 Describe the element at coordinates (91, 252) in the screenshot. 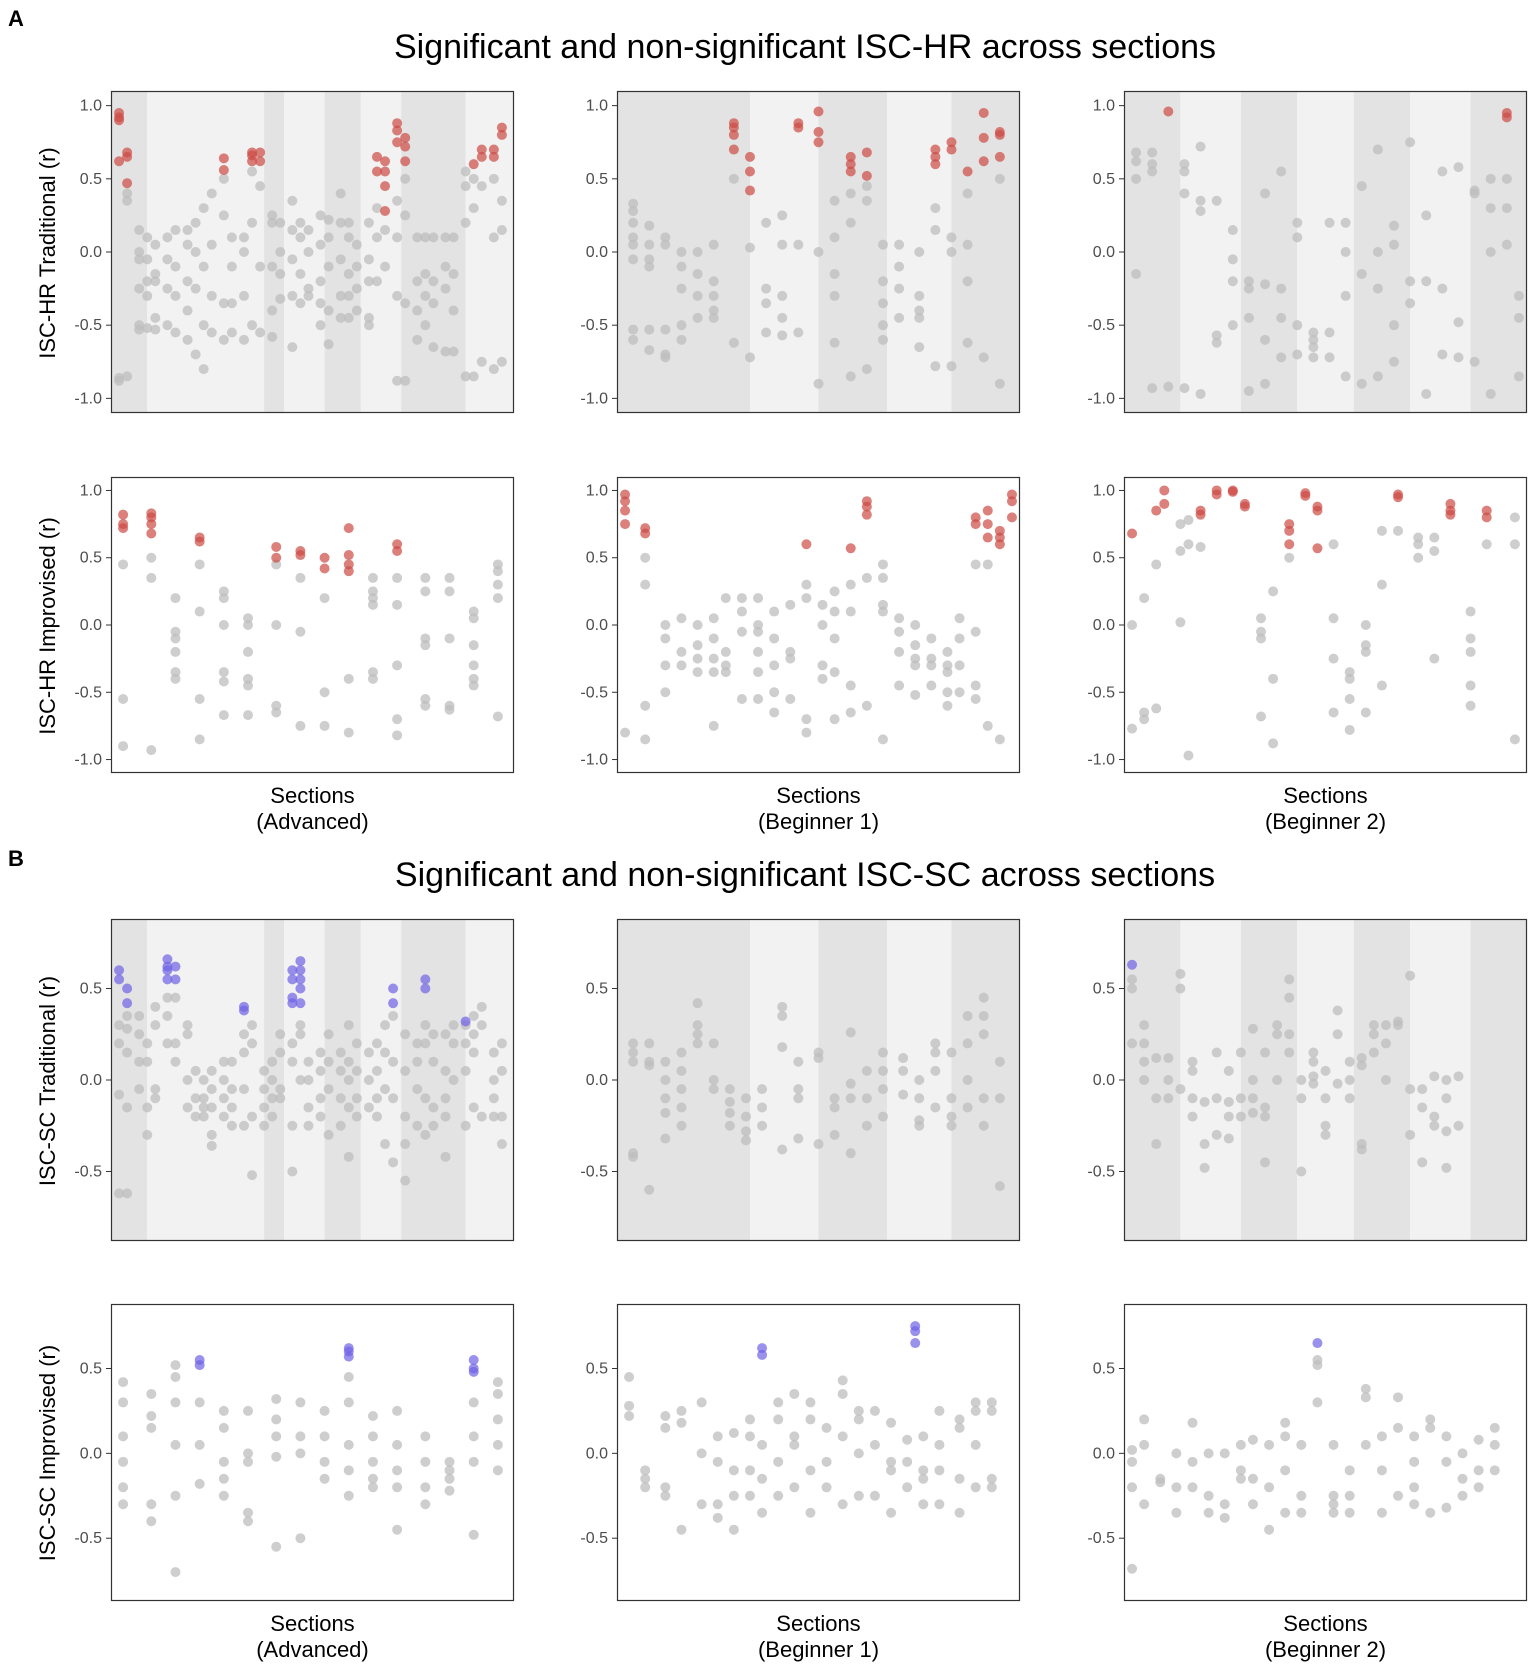

I see `y-tick-label: 0.0` at that location.